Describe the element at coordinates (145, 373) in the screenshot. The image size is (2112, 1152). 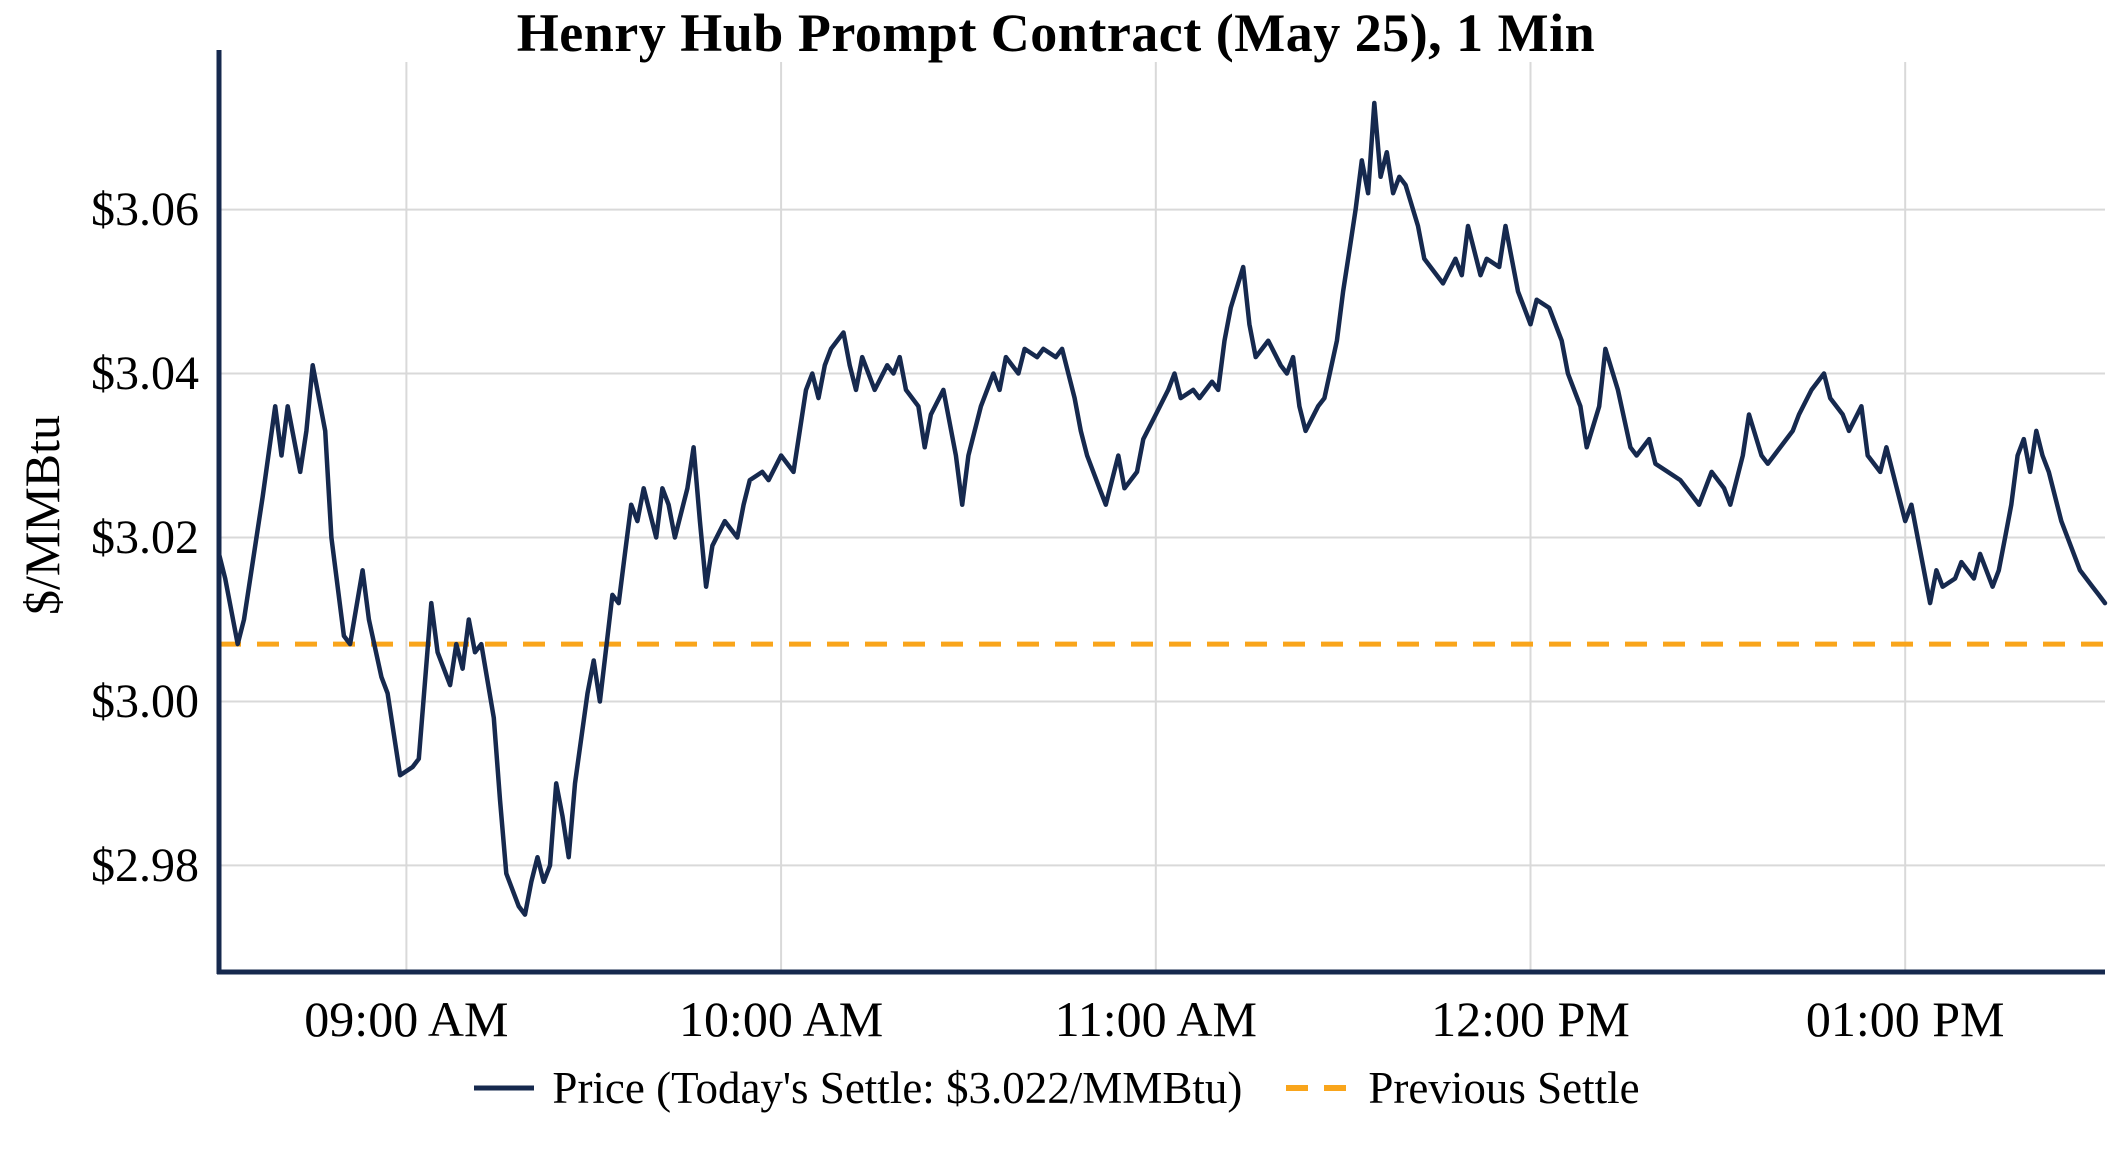
I see `y-tick-label: $3.04` at that location.